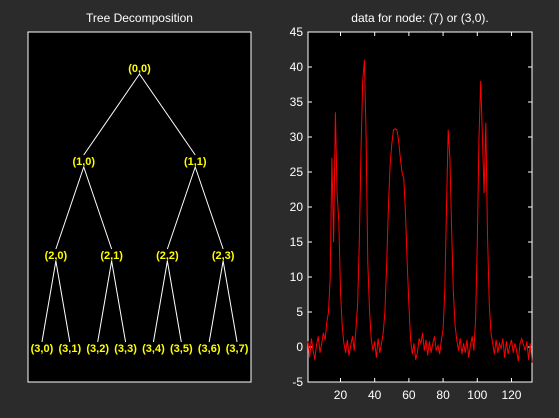 This screenshot has height=418, width=559. Describe the element at coordinates (83, 162) in the screenshot. I see `tree-node-label: (1,0)` at that location.